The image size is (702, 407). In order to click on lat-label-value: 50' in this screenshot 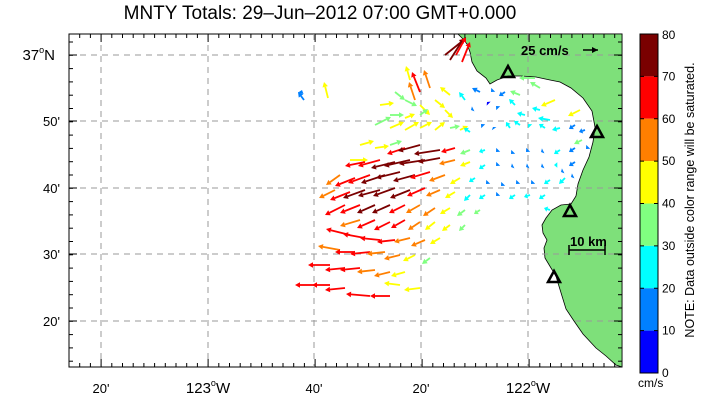, I will do `click(51, 121)`.